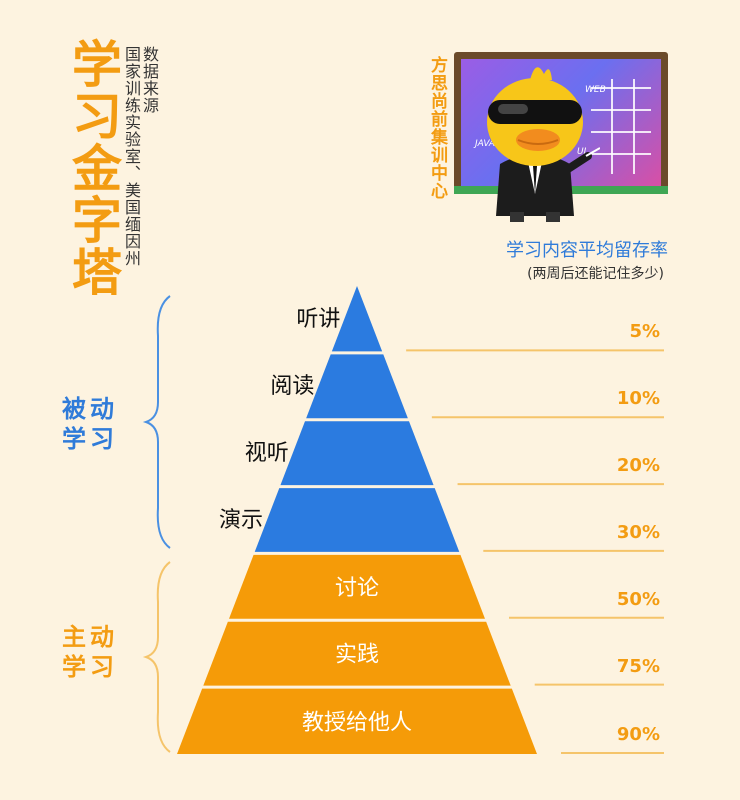 This screenshot has width=740, height=800. I want to click on retention-percent: 30%, so click(638, 532).